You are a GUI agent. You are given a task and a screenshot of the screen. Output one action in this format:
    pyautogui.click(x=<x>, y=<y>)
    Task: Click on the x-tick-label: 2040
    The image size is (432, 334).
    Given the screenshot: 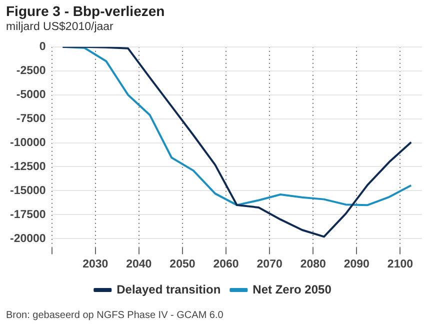 What is the action you would take?
    pyautogui.click(x=139, y=264)
    